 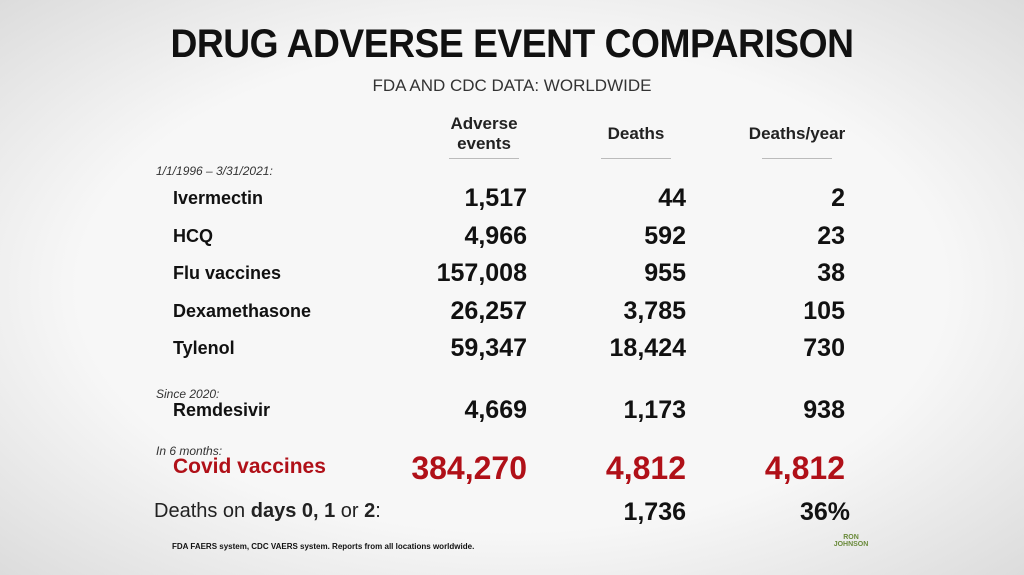 I want to click on cell-value: 730, so click(x=824, y=348).